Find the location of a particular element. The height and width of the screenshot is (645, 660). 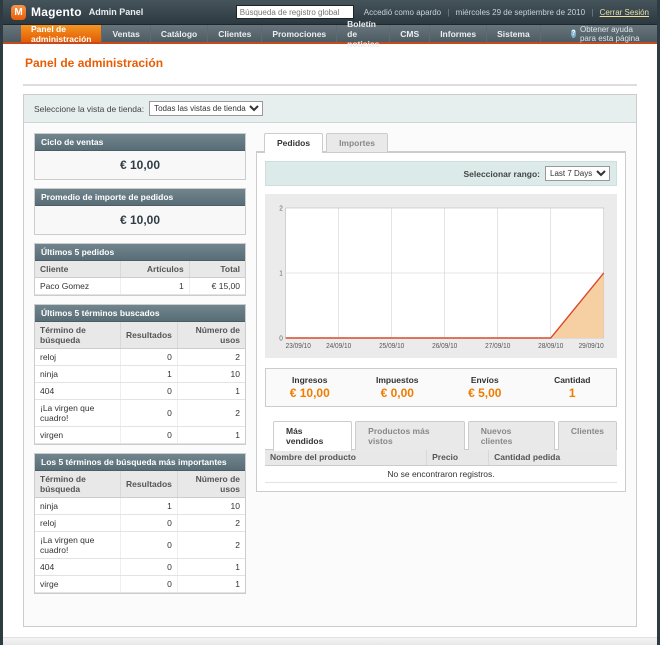

tab-mas-vendidos: Más vendidos is located at coordinates (313, 436).